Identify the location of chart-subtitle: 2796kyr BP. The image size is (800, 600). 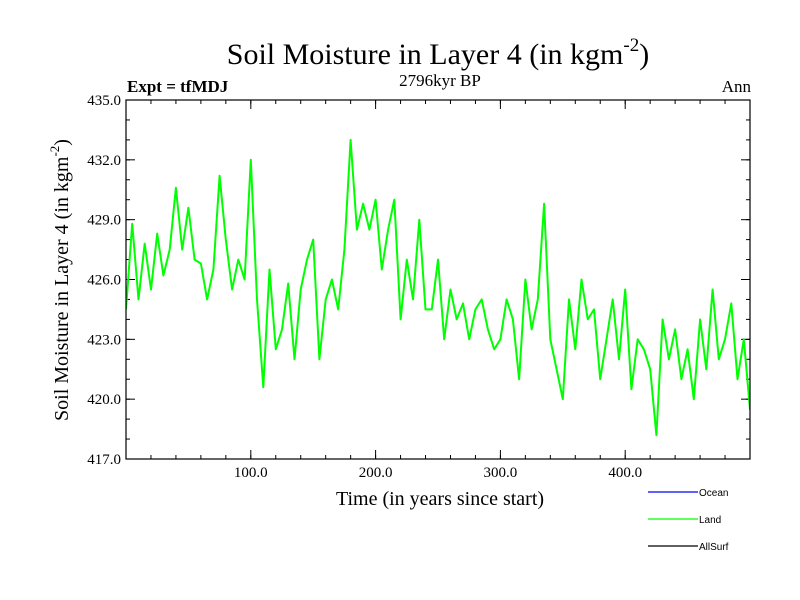
(440, 80).